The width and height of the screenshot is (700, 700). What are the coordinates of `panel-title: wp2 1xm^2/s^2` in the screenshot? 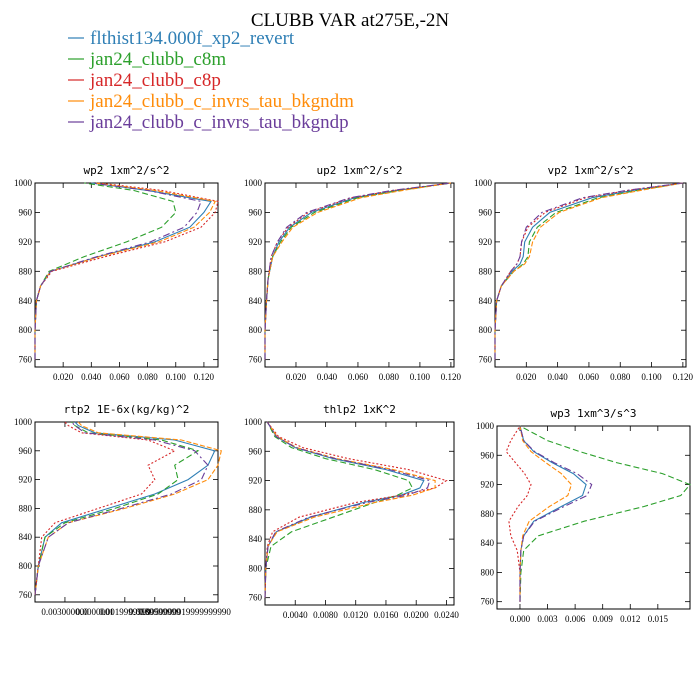 It's located at (126, 170).